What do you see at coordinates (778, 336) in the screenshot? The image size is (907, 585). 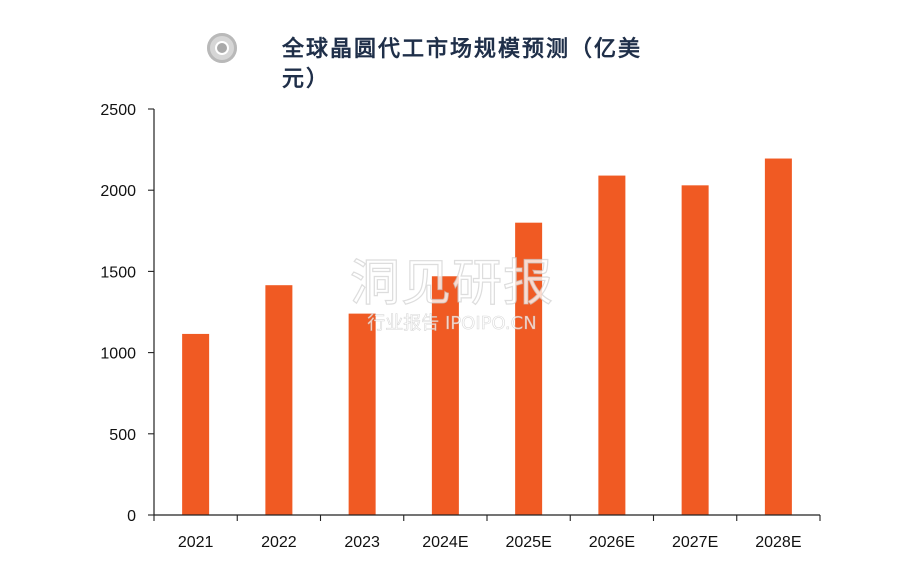 I see `bar-2028e` at bounding box center [778, 336].